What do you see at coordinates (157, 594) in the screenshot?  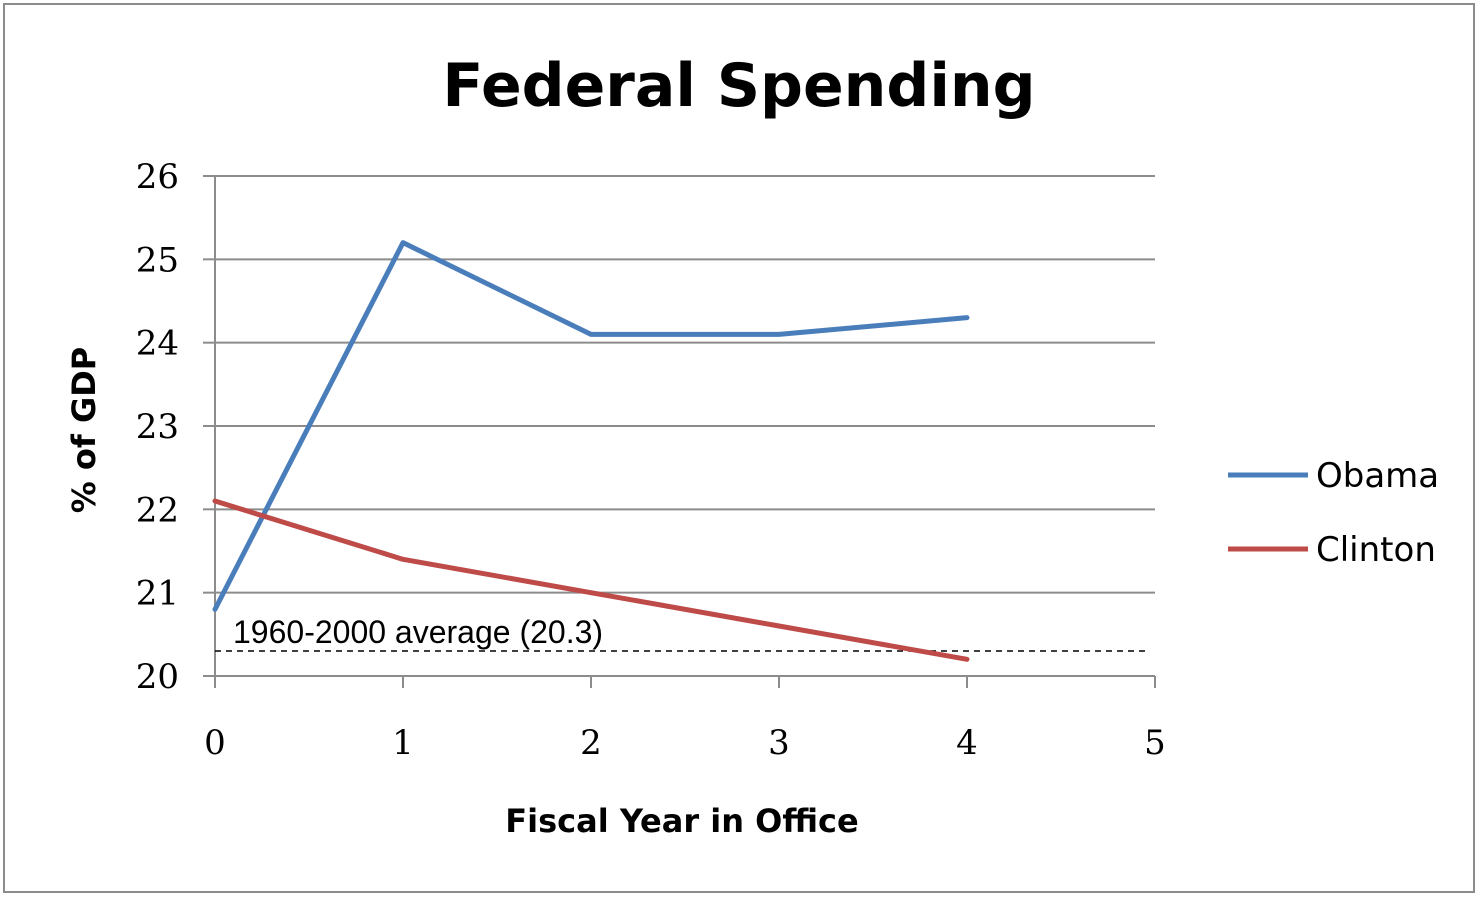 I see `y-tick-label-21: 21` at bounding box center [157, 594].